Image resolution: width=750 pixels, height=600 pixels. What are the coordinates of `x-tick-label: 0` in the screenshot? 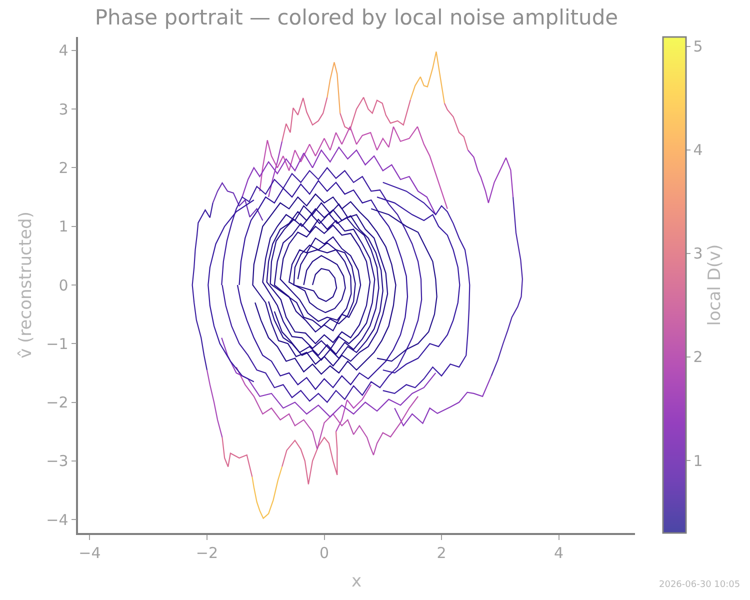 It's located at (324, 553).